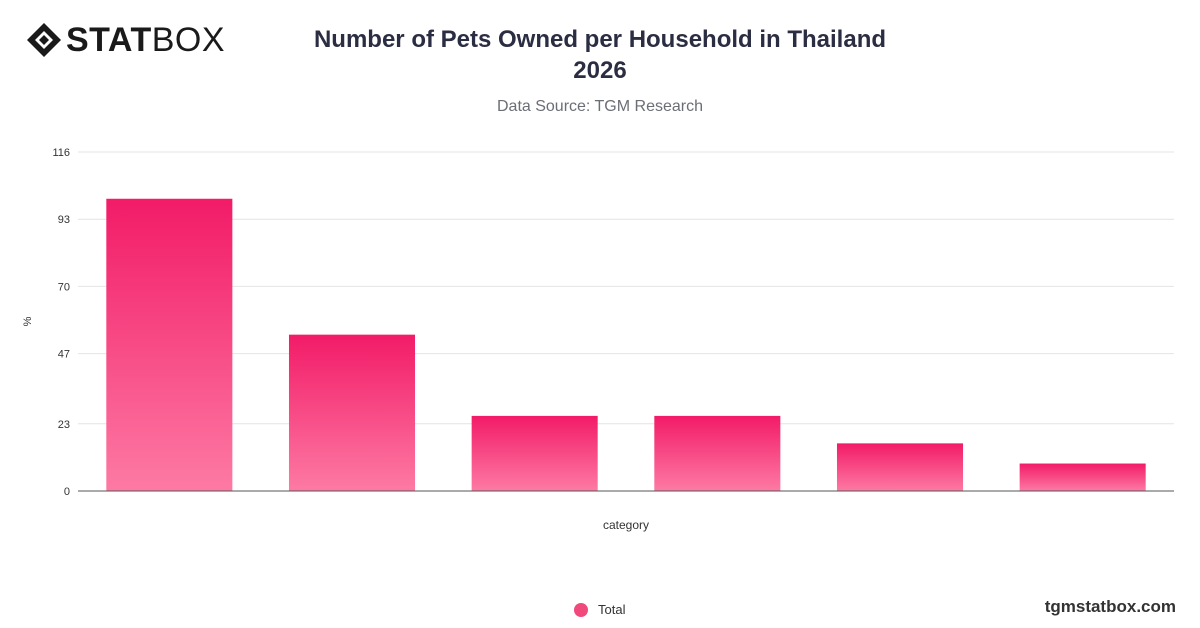 The width and height of the screenshot is (1200, 628). I want to click on statbox-logo: STATBOX, so click(125, 40).